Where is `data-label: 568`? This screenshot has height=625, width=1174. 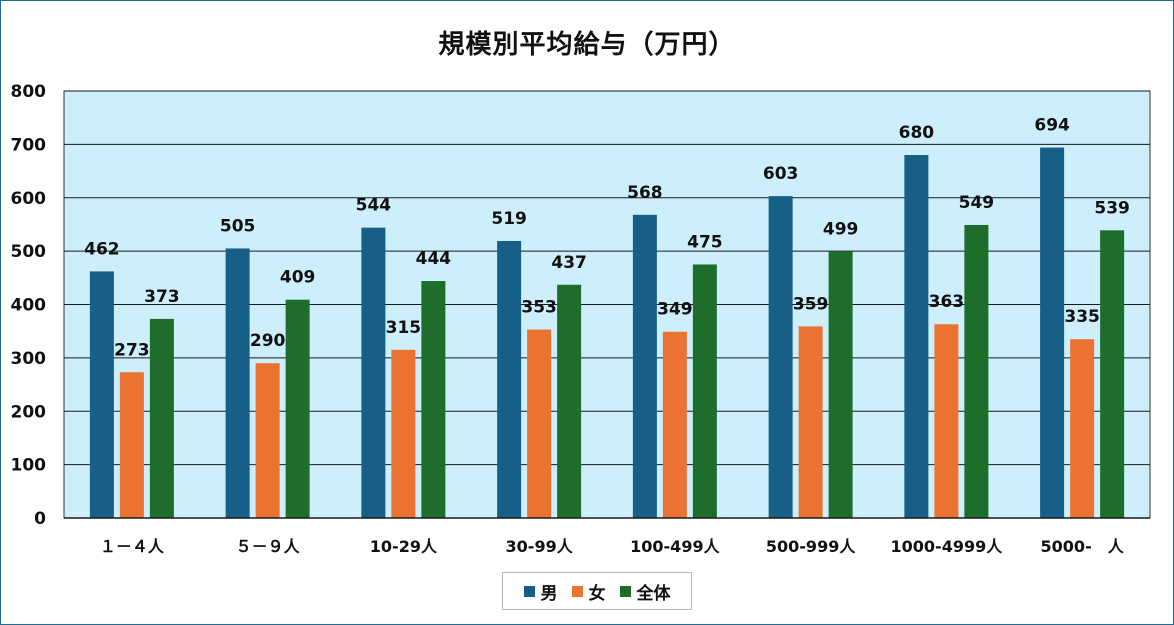
data-label: 568 is located at coordinates (645, 193).